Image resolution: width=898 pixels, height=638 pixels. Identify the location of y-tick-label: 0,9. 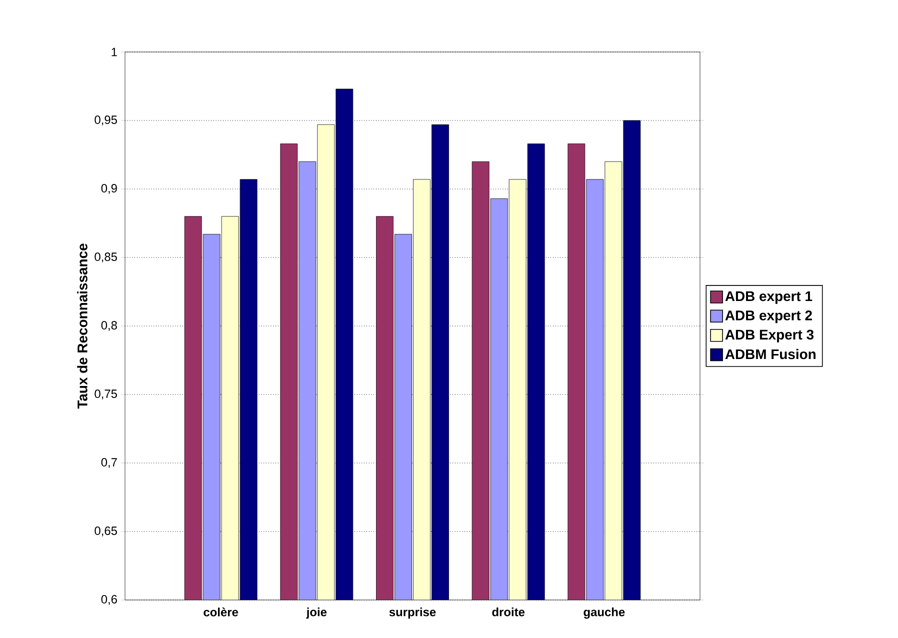
(109, 189).